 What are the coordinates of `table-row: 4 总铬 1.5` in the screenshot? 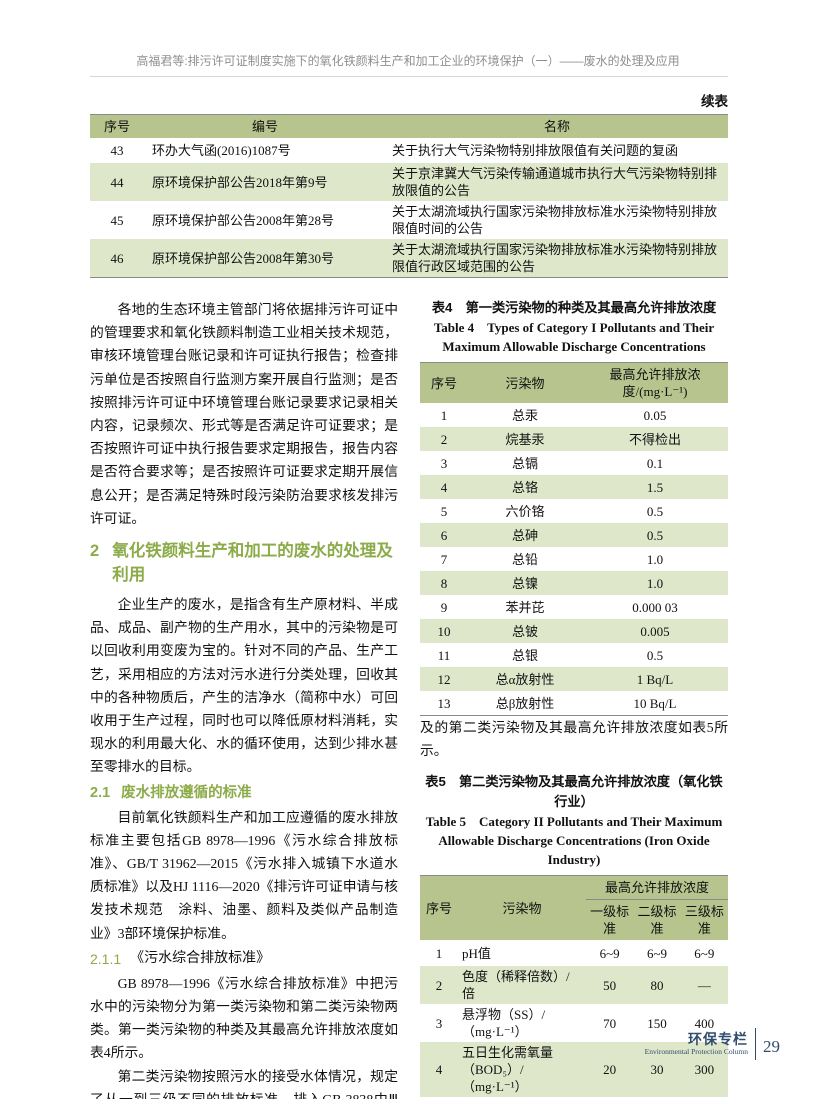 It's located at (574, 487).